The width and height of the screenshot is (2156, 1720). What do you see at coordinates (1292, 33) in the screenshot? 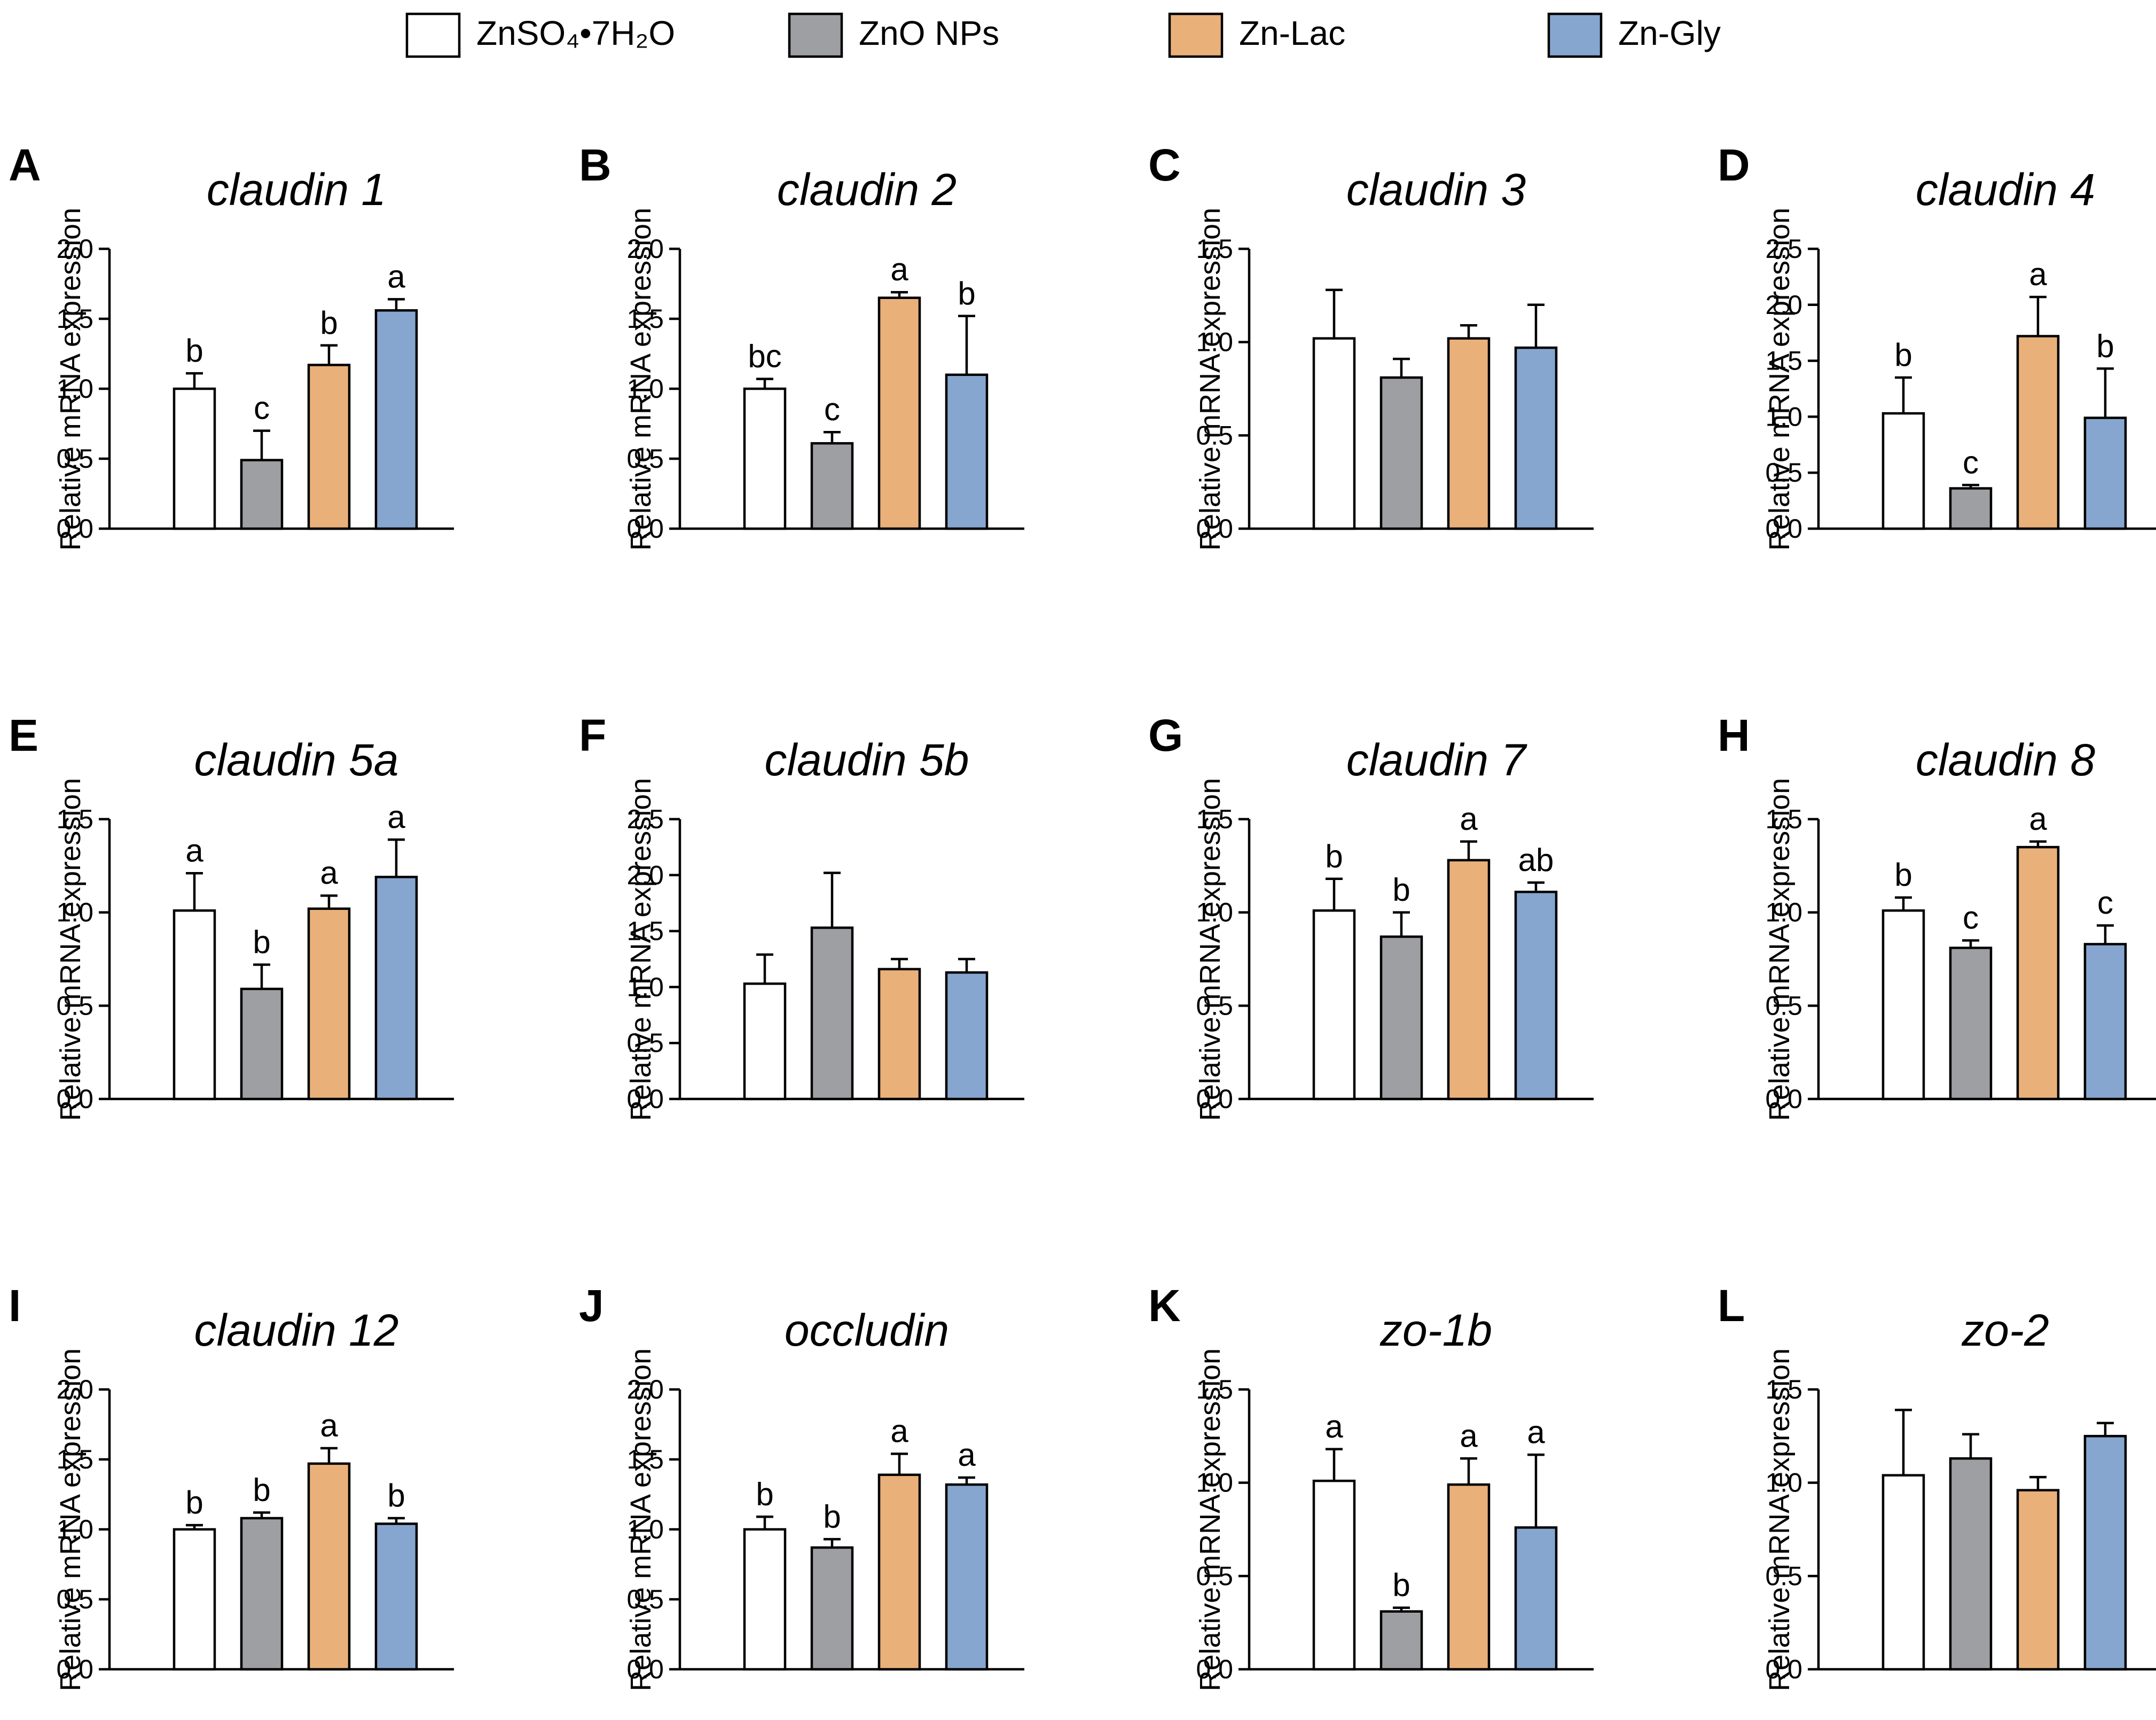
I see `legend-label-zn-lac: Zn-Lac` at bounding box center [1292, 33].